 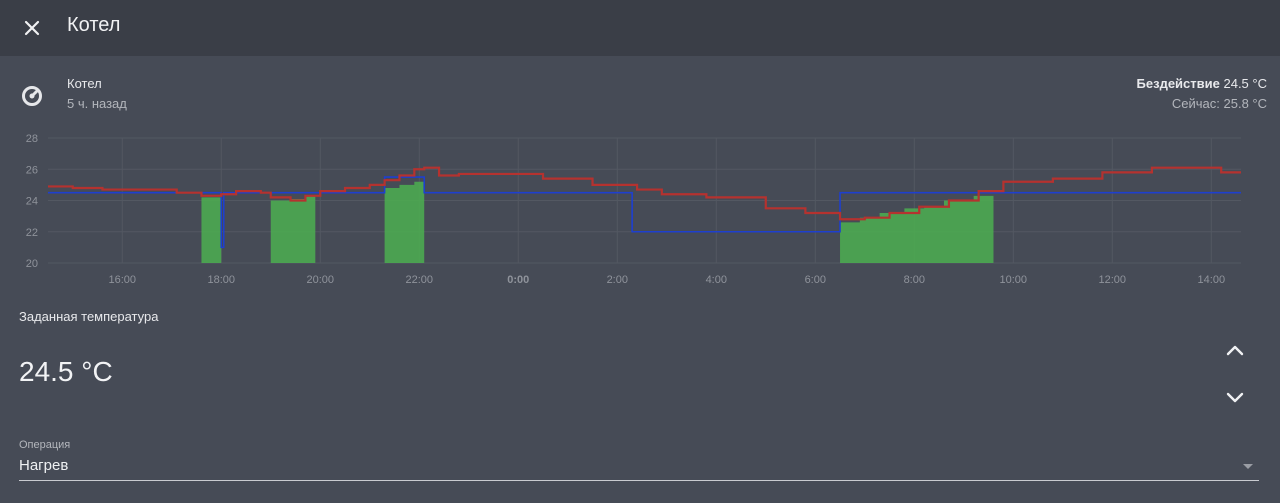 What do you see at coordinates (221, 280) in the screenshot?
I see `x-tick-label: 18:00` at bounding box center [221, 280].